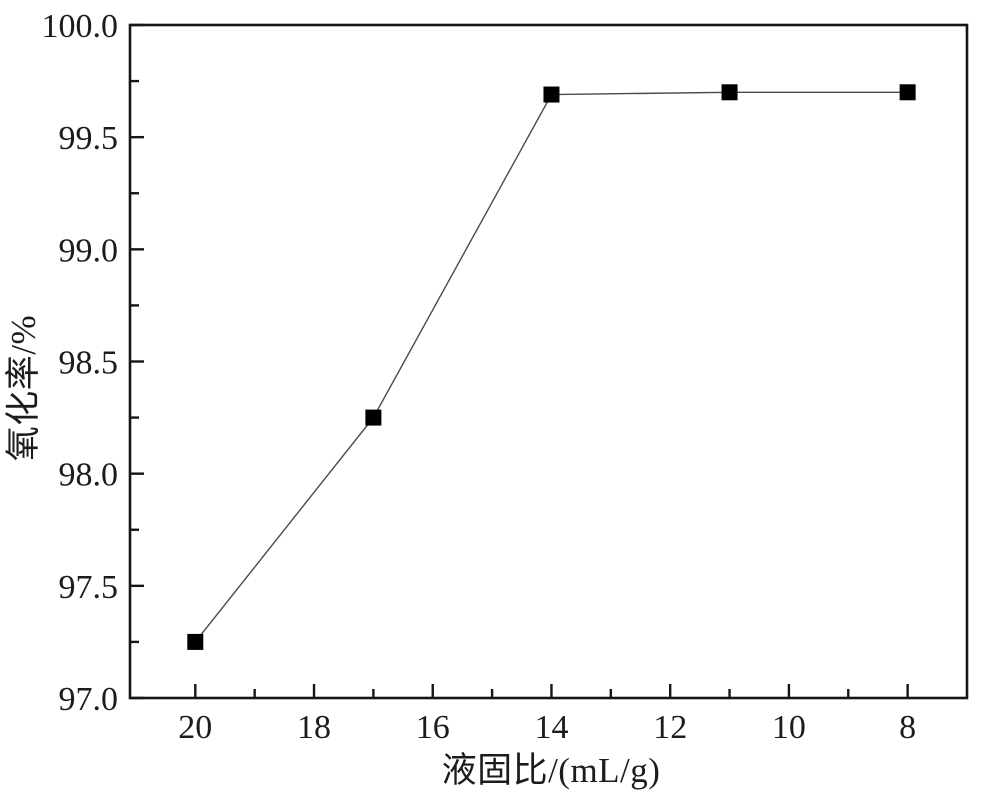  What do you see at coordinates (89, 587) in the screenshot?
I see `y-axis-tick-label: 97.5` at bounding box center [89, 587].